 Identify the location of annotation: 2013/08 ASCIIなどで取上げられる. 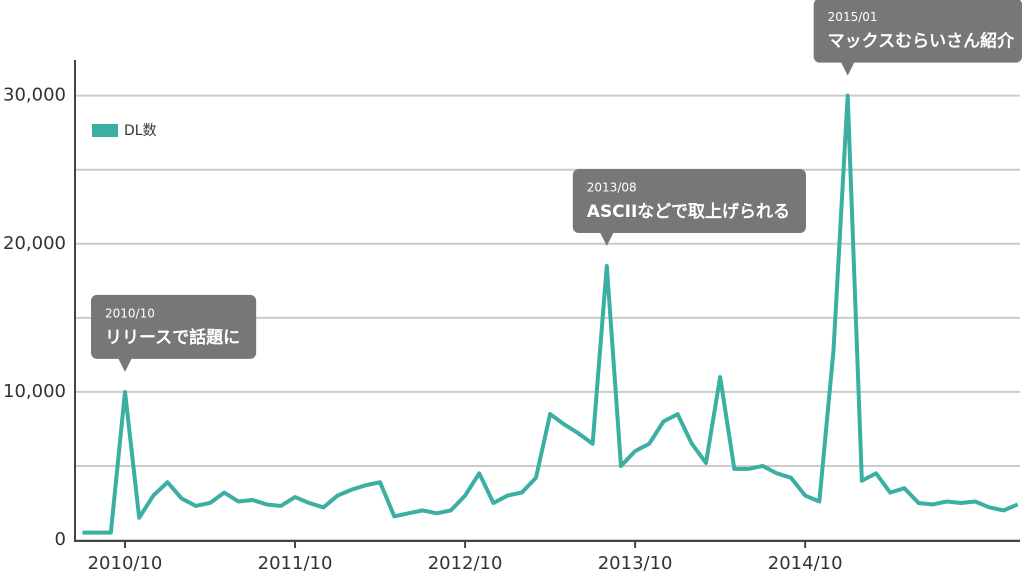
(689, 207).